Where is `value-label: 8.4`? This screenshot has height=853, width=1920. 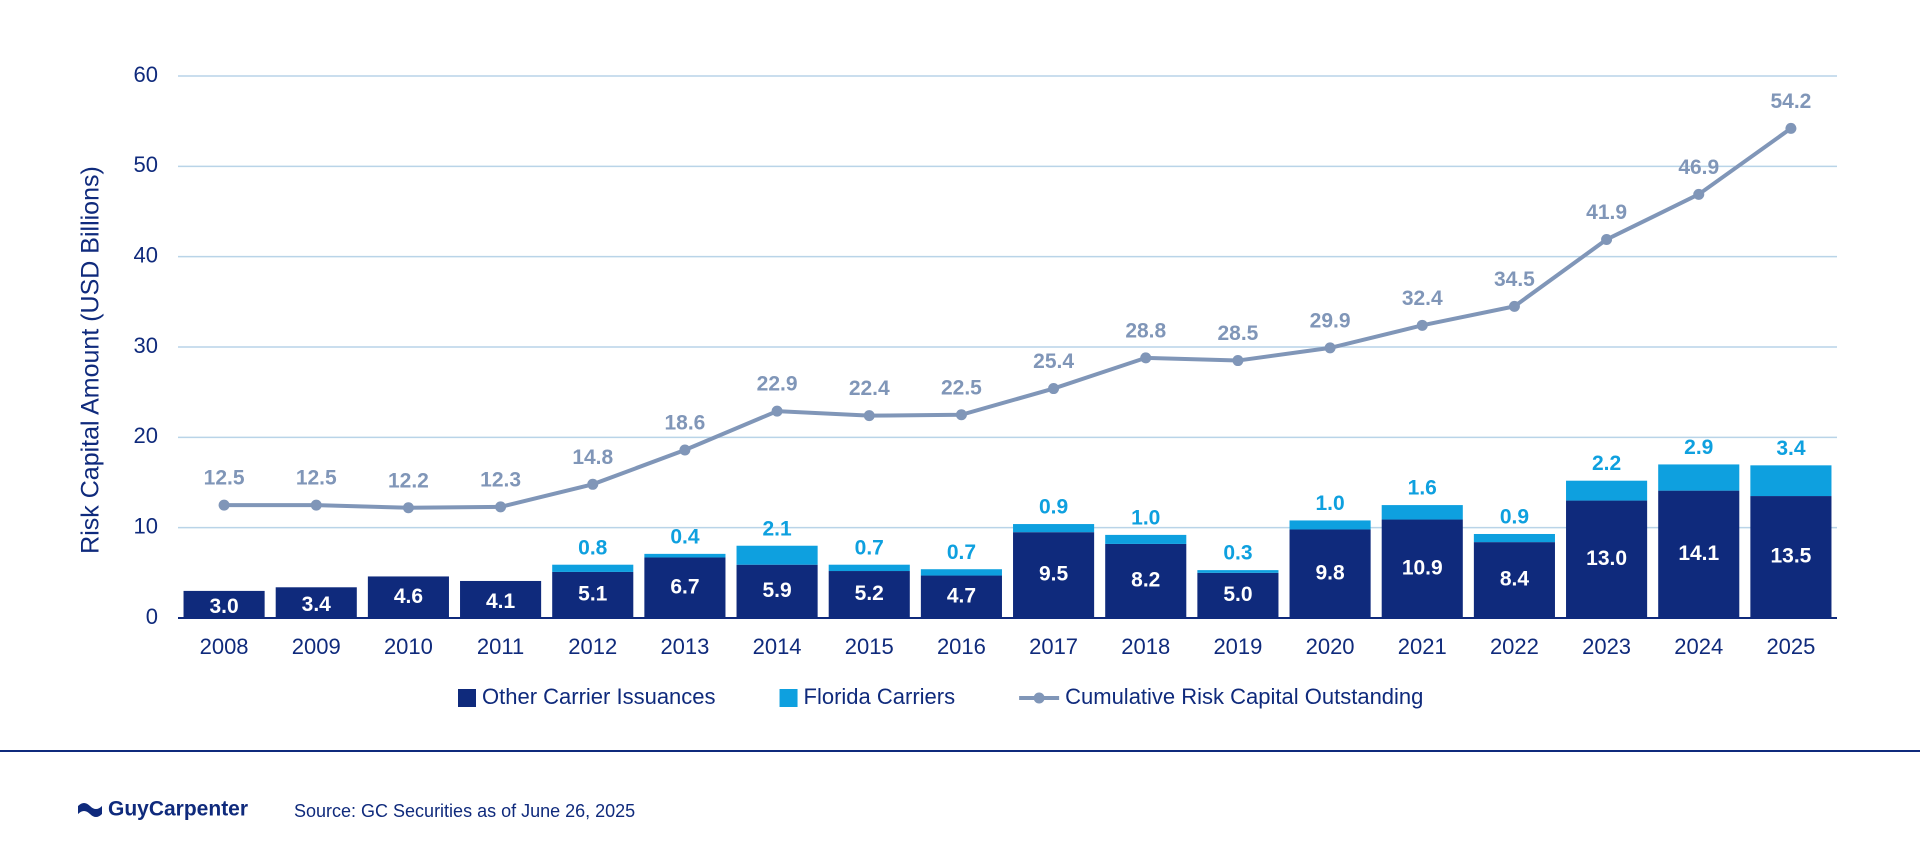 value-label: 8.4 is located at coordinates (1515, 579).